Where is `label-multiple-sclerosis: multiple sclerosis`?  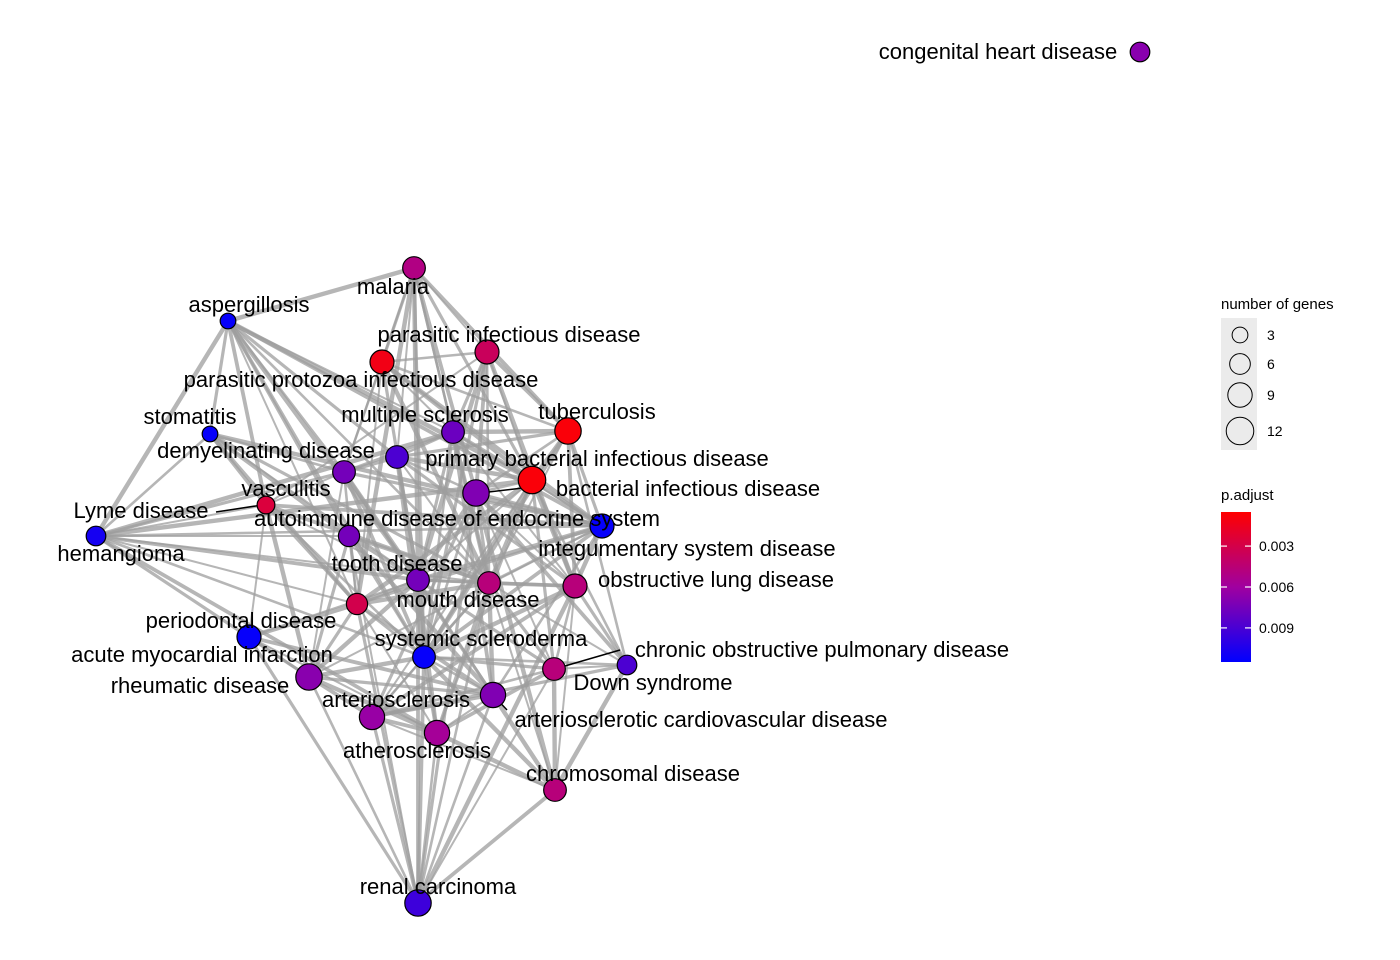
label-multiple-sclerosis: multiple sclerosis is located at coordinates (425, 414).